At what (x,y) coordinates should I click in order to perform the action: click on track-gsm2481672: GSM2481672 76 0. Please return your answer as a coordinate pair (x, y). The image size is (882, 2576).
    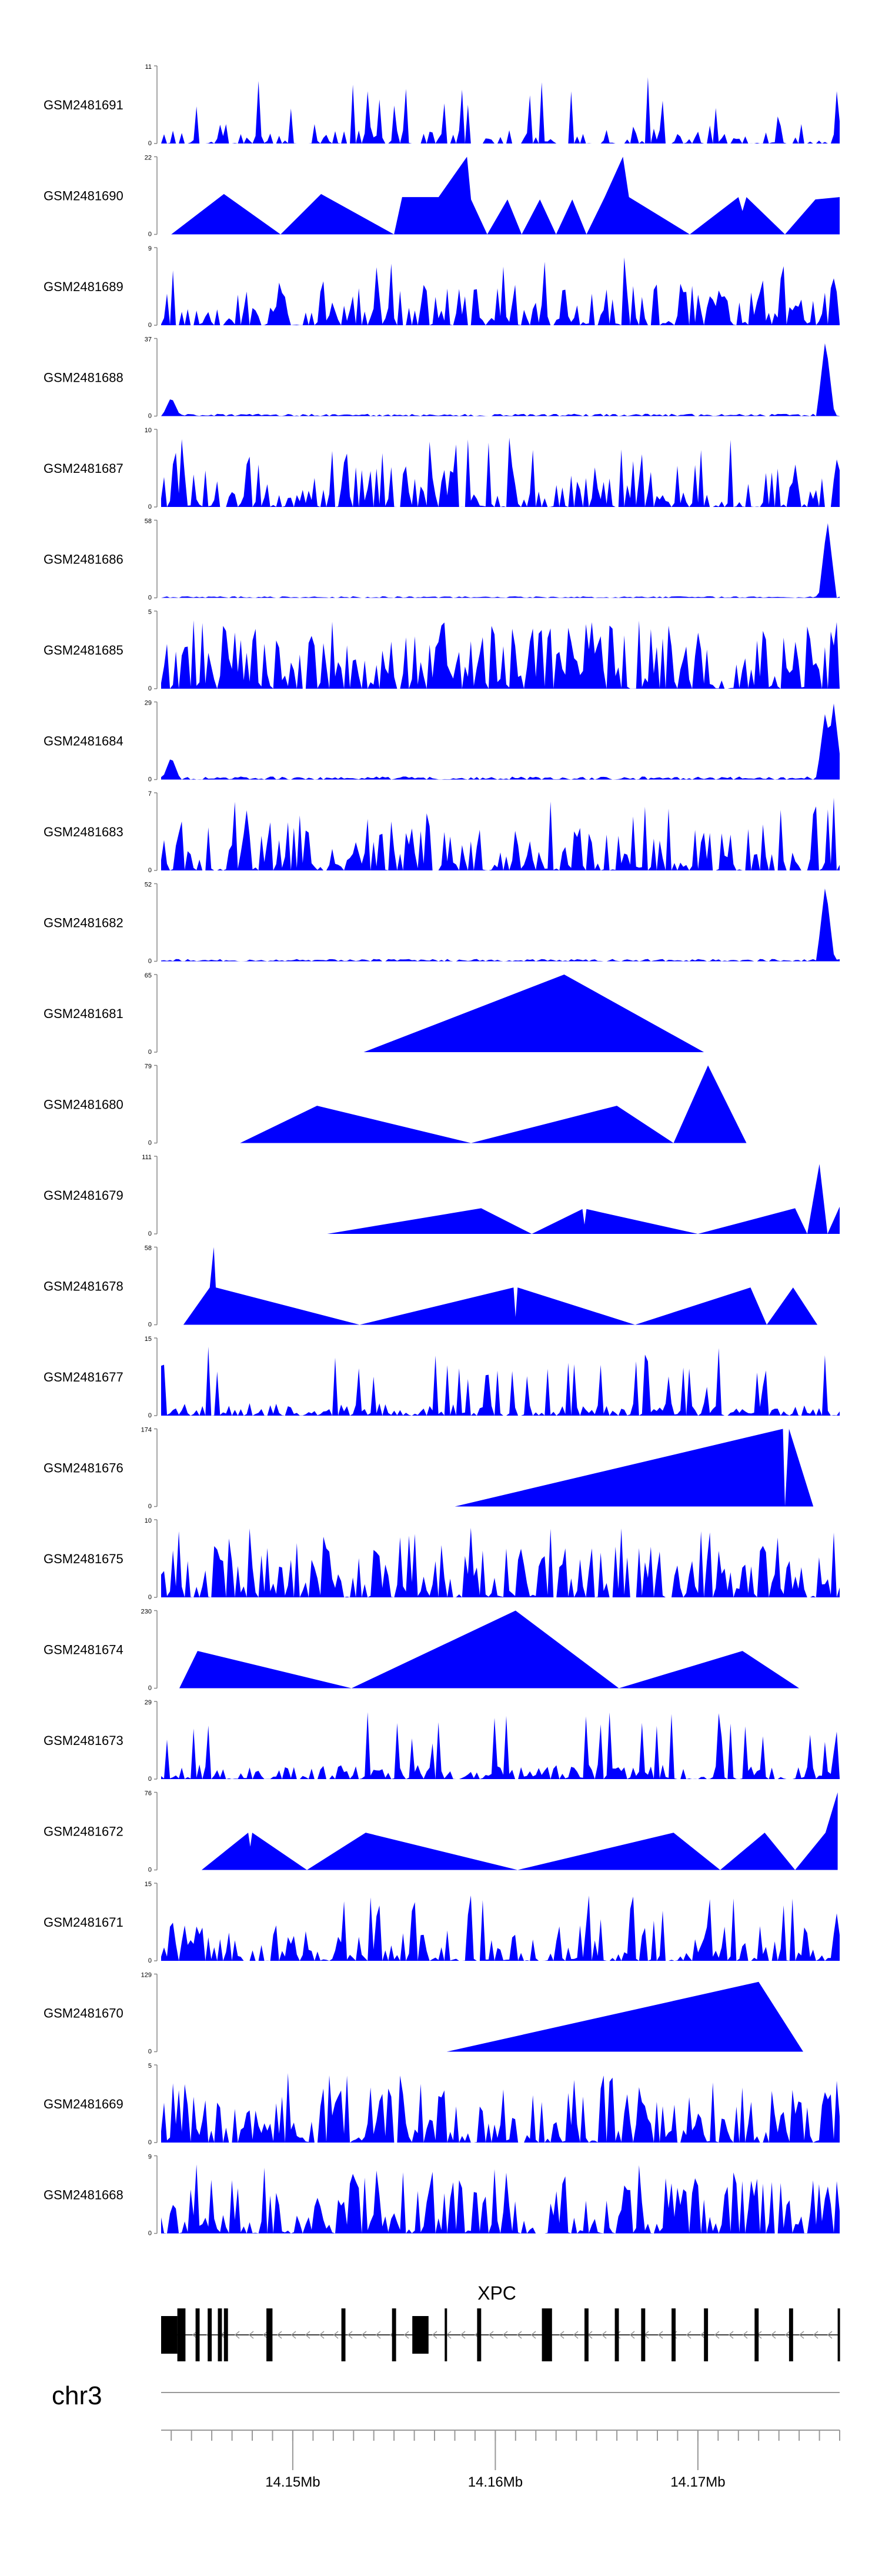
    Looking at the image, I should click on (441, 1832).